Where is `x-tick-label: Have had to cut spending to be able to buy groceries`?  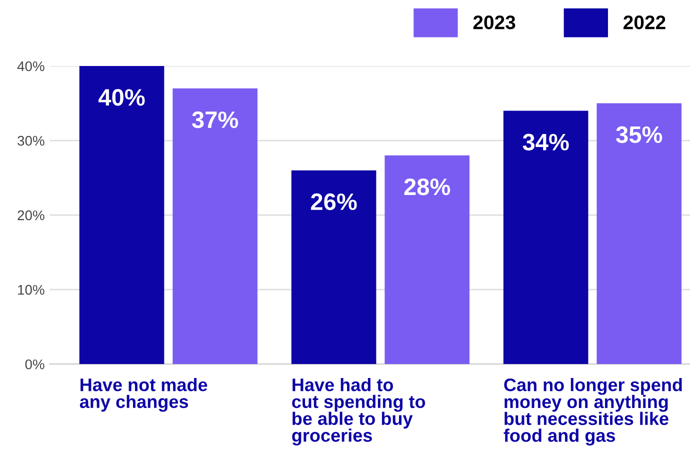
x-tick-label: Have had to cut spending to be able to buy groceries is located at coordinates (359, 412).